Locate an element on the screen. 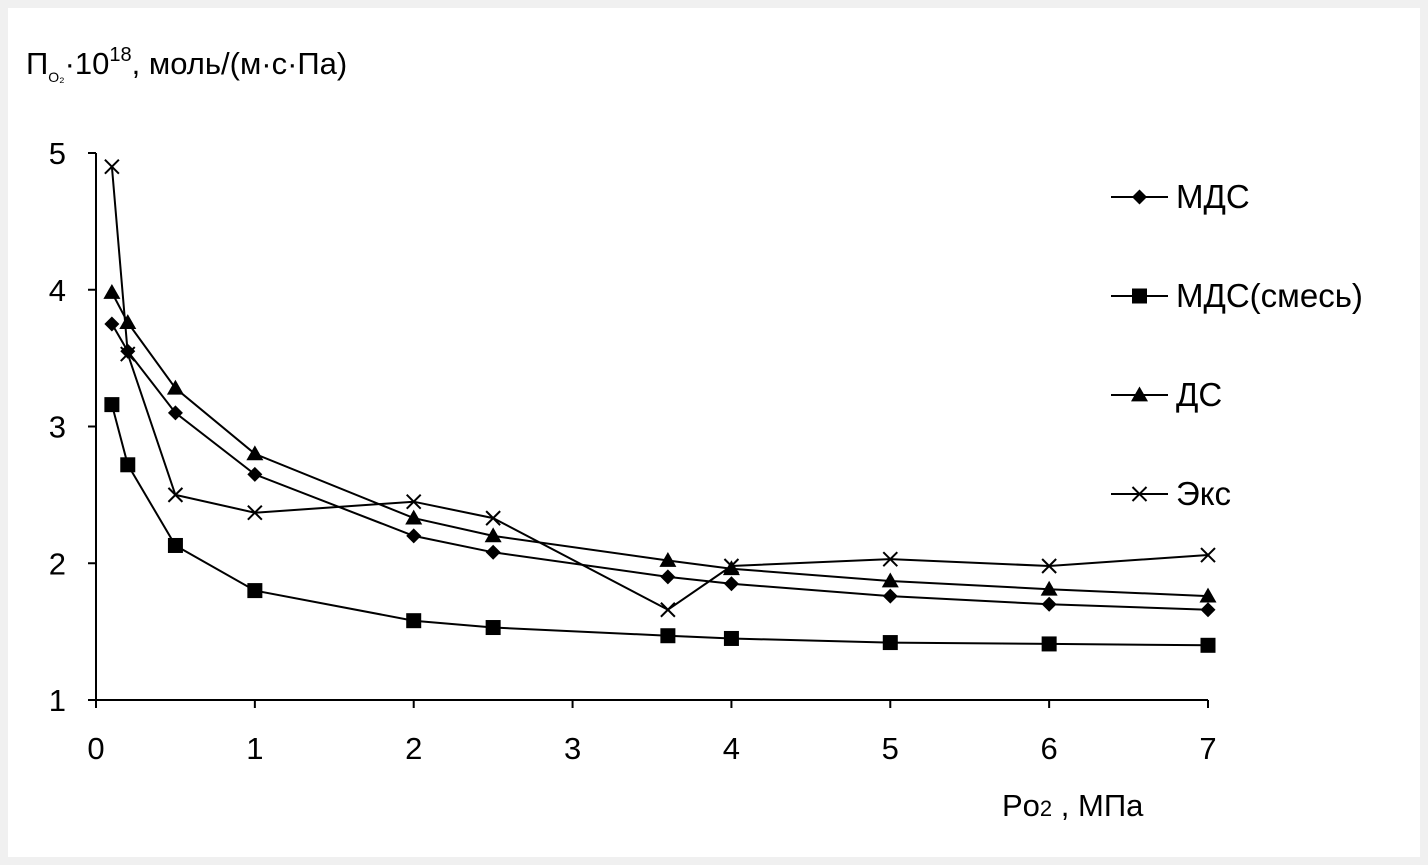  y-tick-label: 4 is located at coordinates (57, 290).